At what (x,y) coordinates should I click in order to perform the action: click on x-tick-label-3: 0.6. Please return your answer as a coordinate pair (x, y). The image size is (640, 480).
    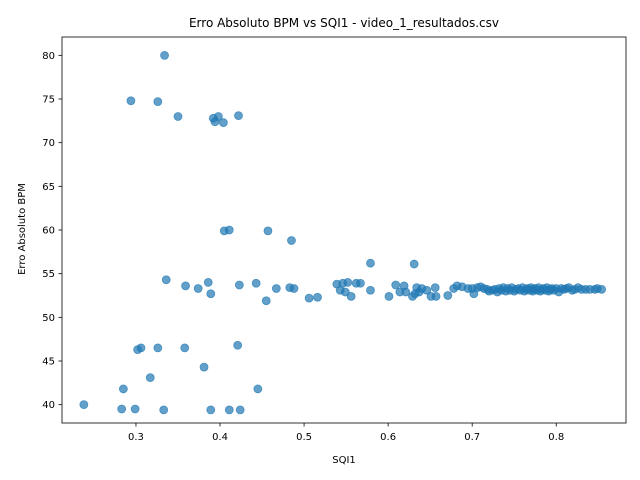
    Looking at the image, I should click on (388, 437).